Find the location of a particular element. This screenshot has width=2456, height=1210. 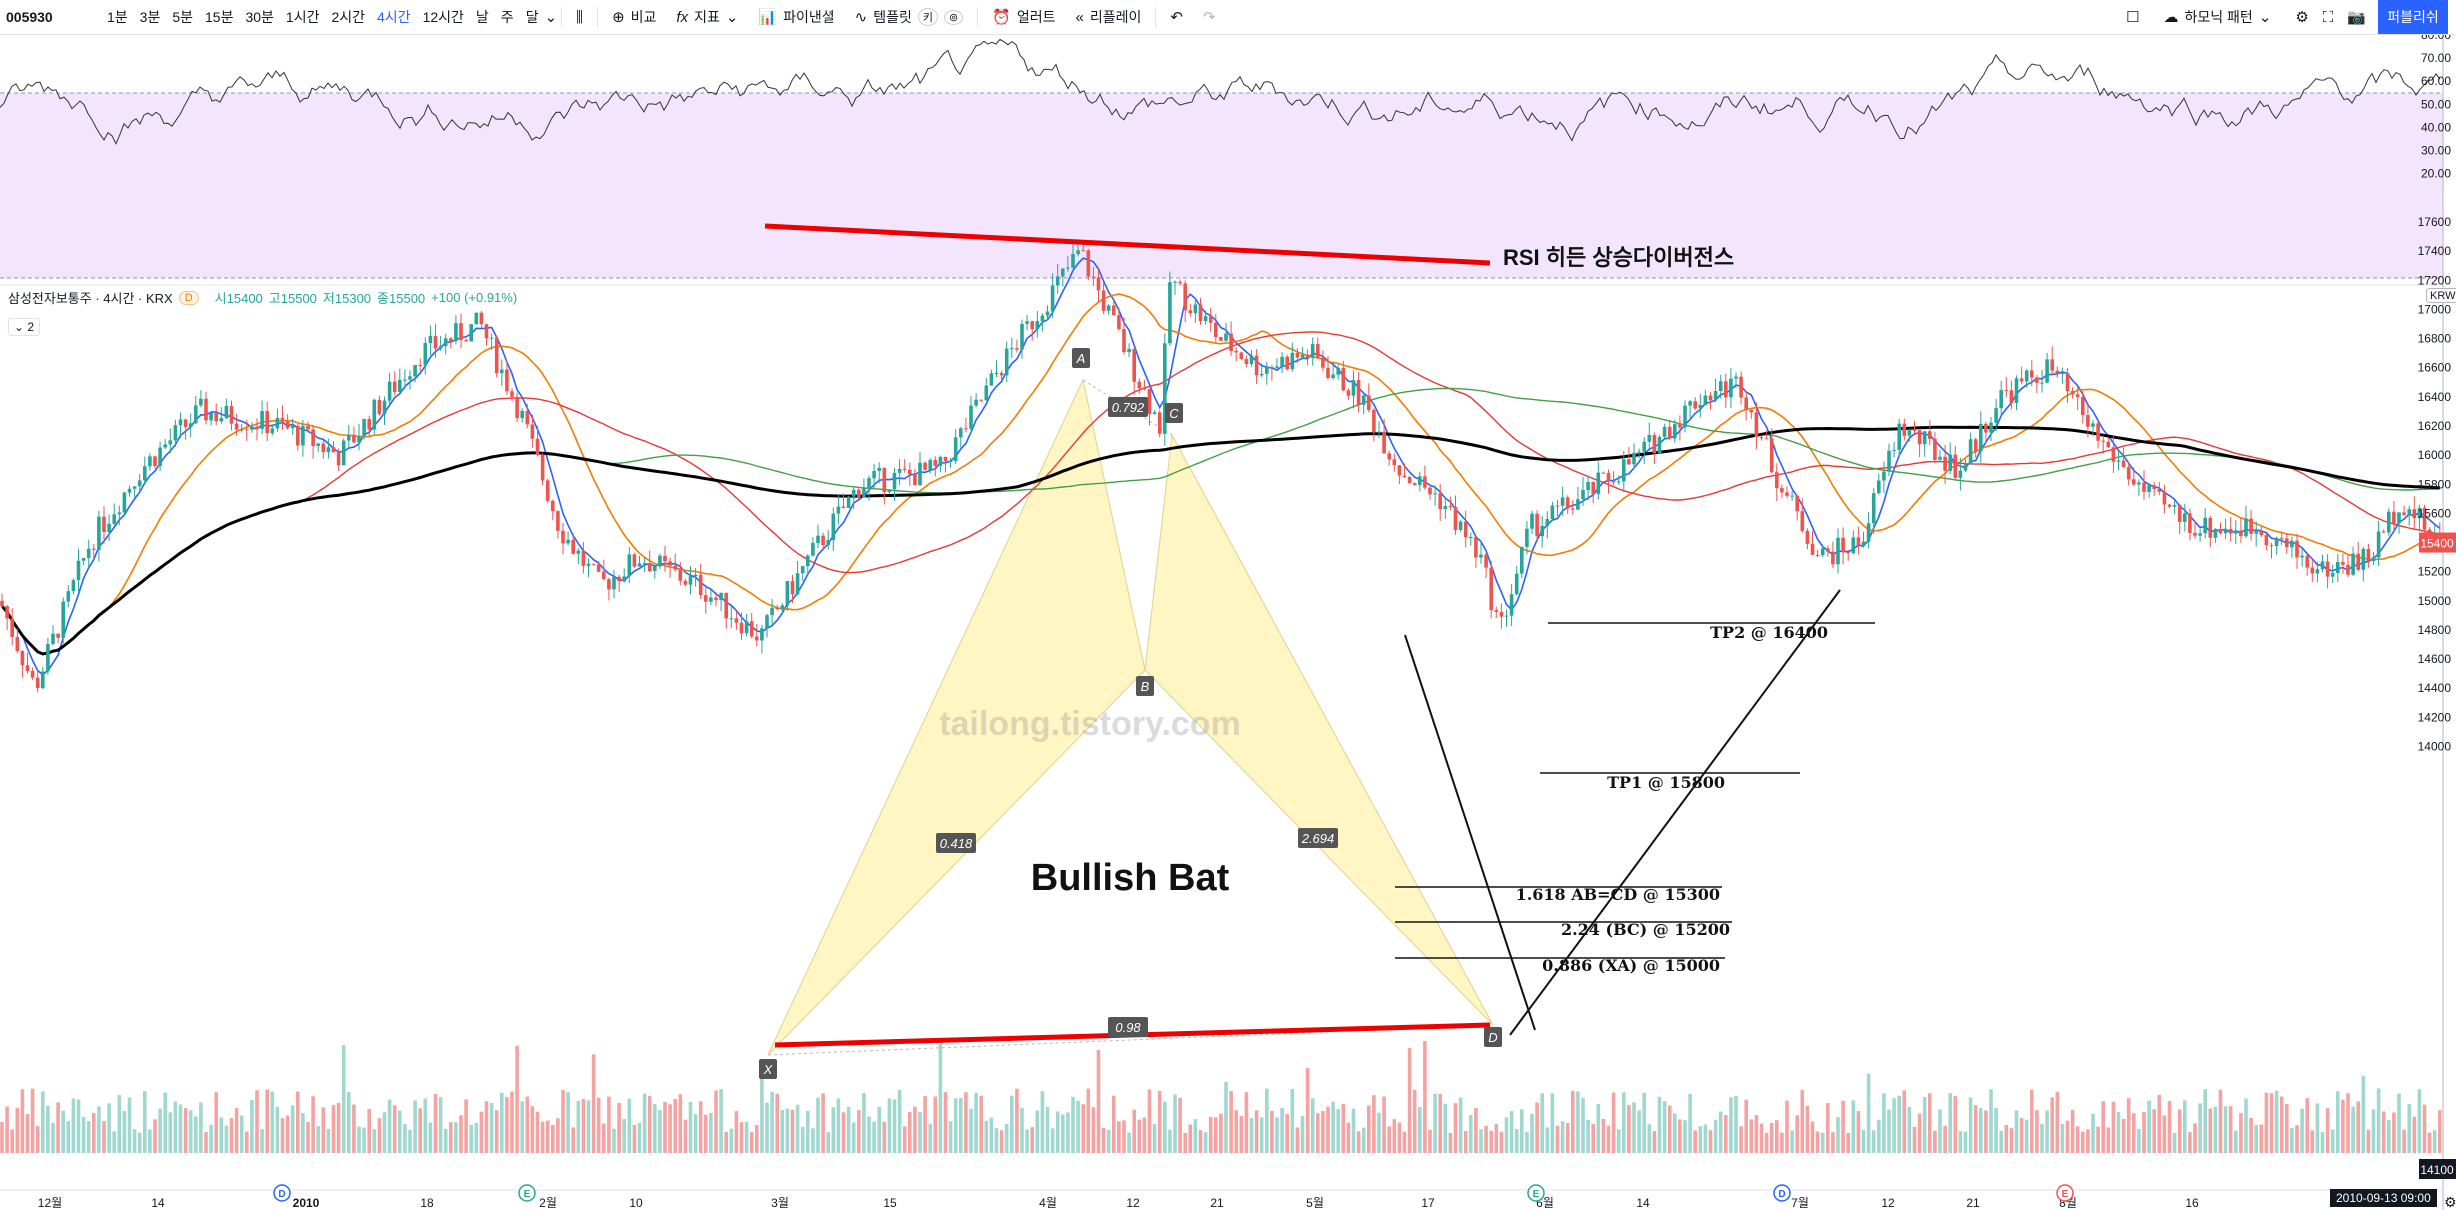

event-marker-label: E is located at coordinates (1536, 1194).